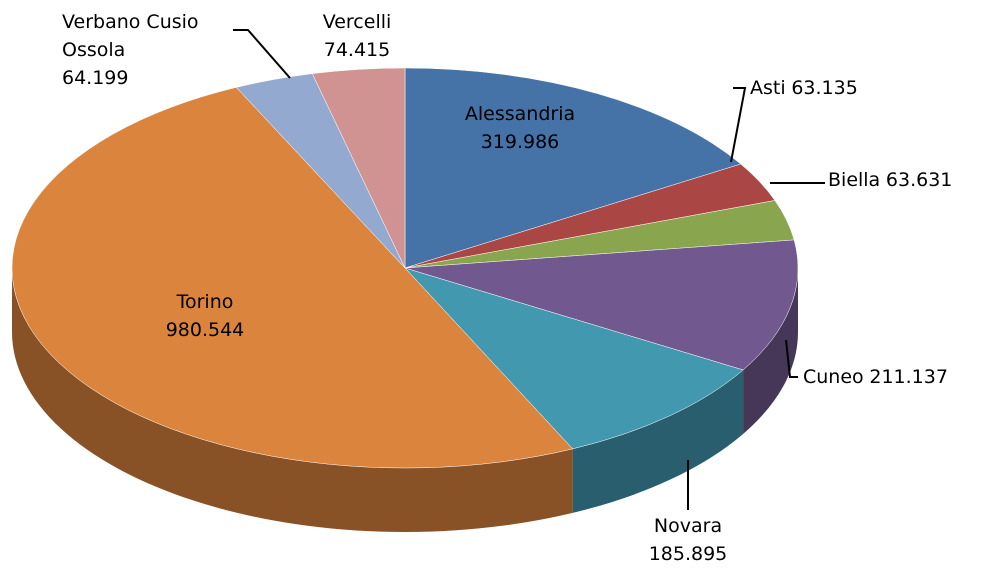 This screenshot has height=568, width=984. I want to click on data-label: Biella 63.631, so click(890, 180).